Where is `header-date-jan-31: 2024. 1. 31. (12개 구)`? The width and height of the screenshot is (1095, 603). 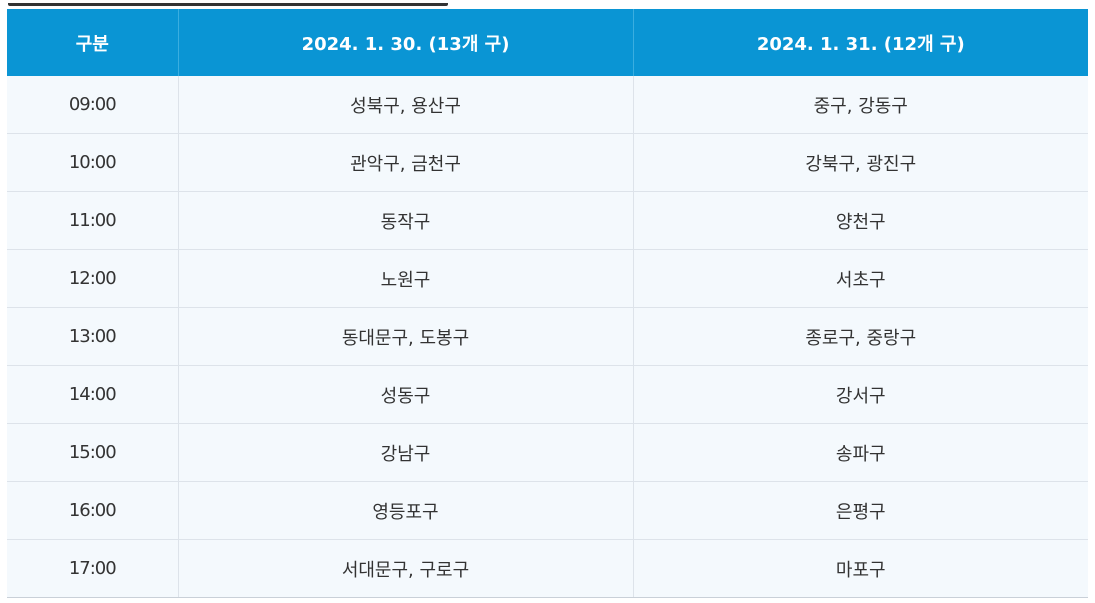 header-date-jan-31: 2024. 1. 31. (12개 구) is located at coordinates (860, 42).